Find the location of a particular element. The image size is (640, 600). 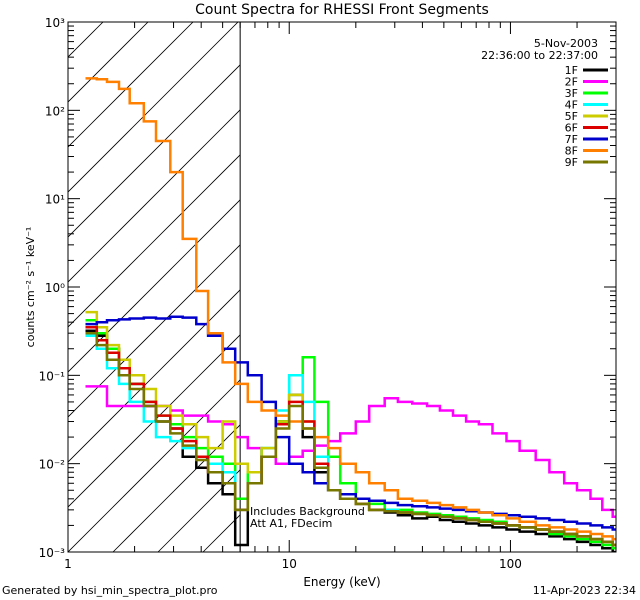

legend-label-4F: 4F is located at coordinates (571, 105).